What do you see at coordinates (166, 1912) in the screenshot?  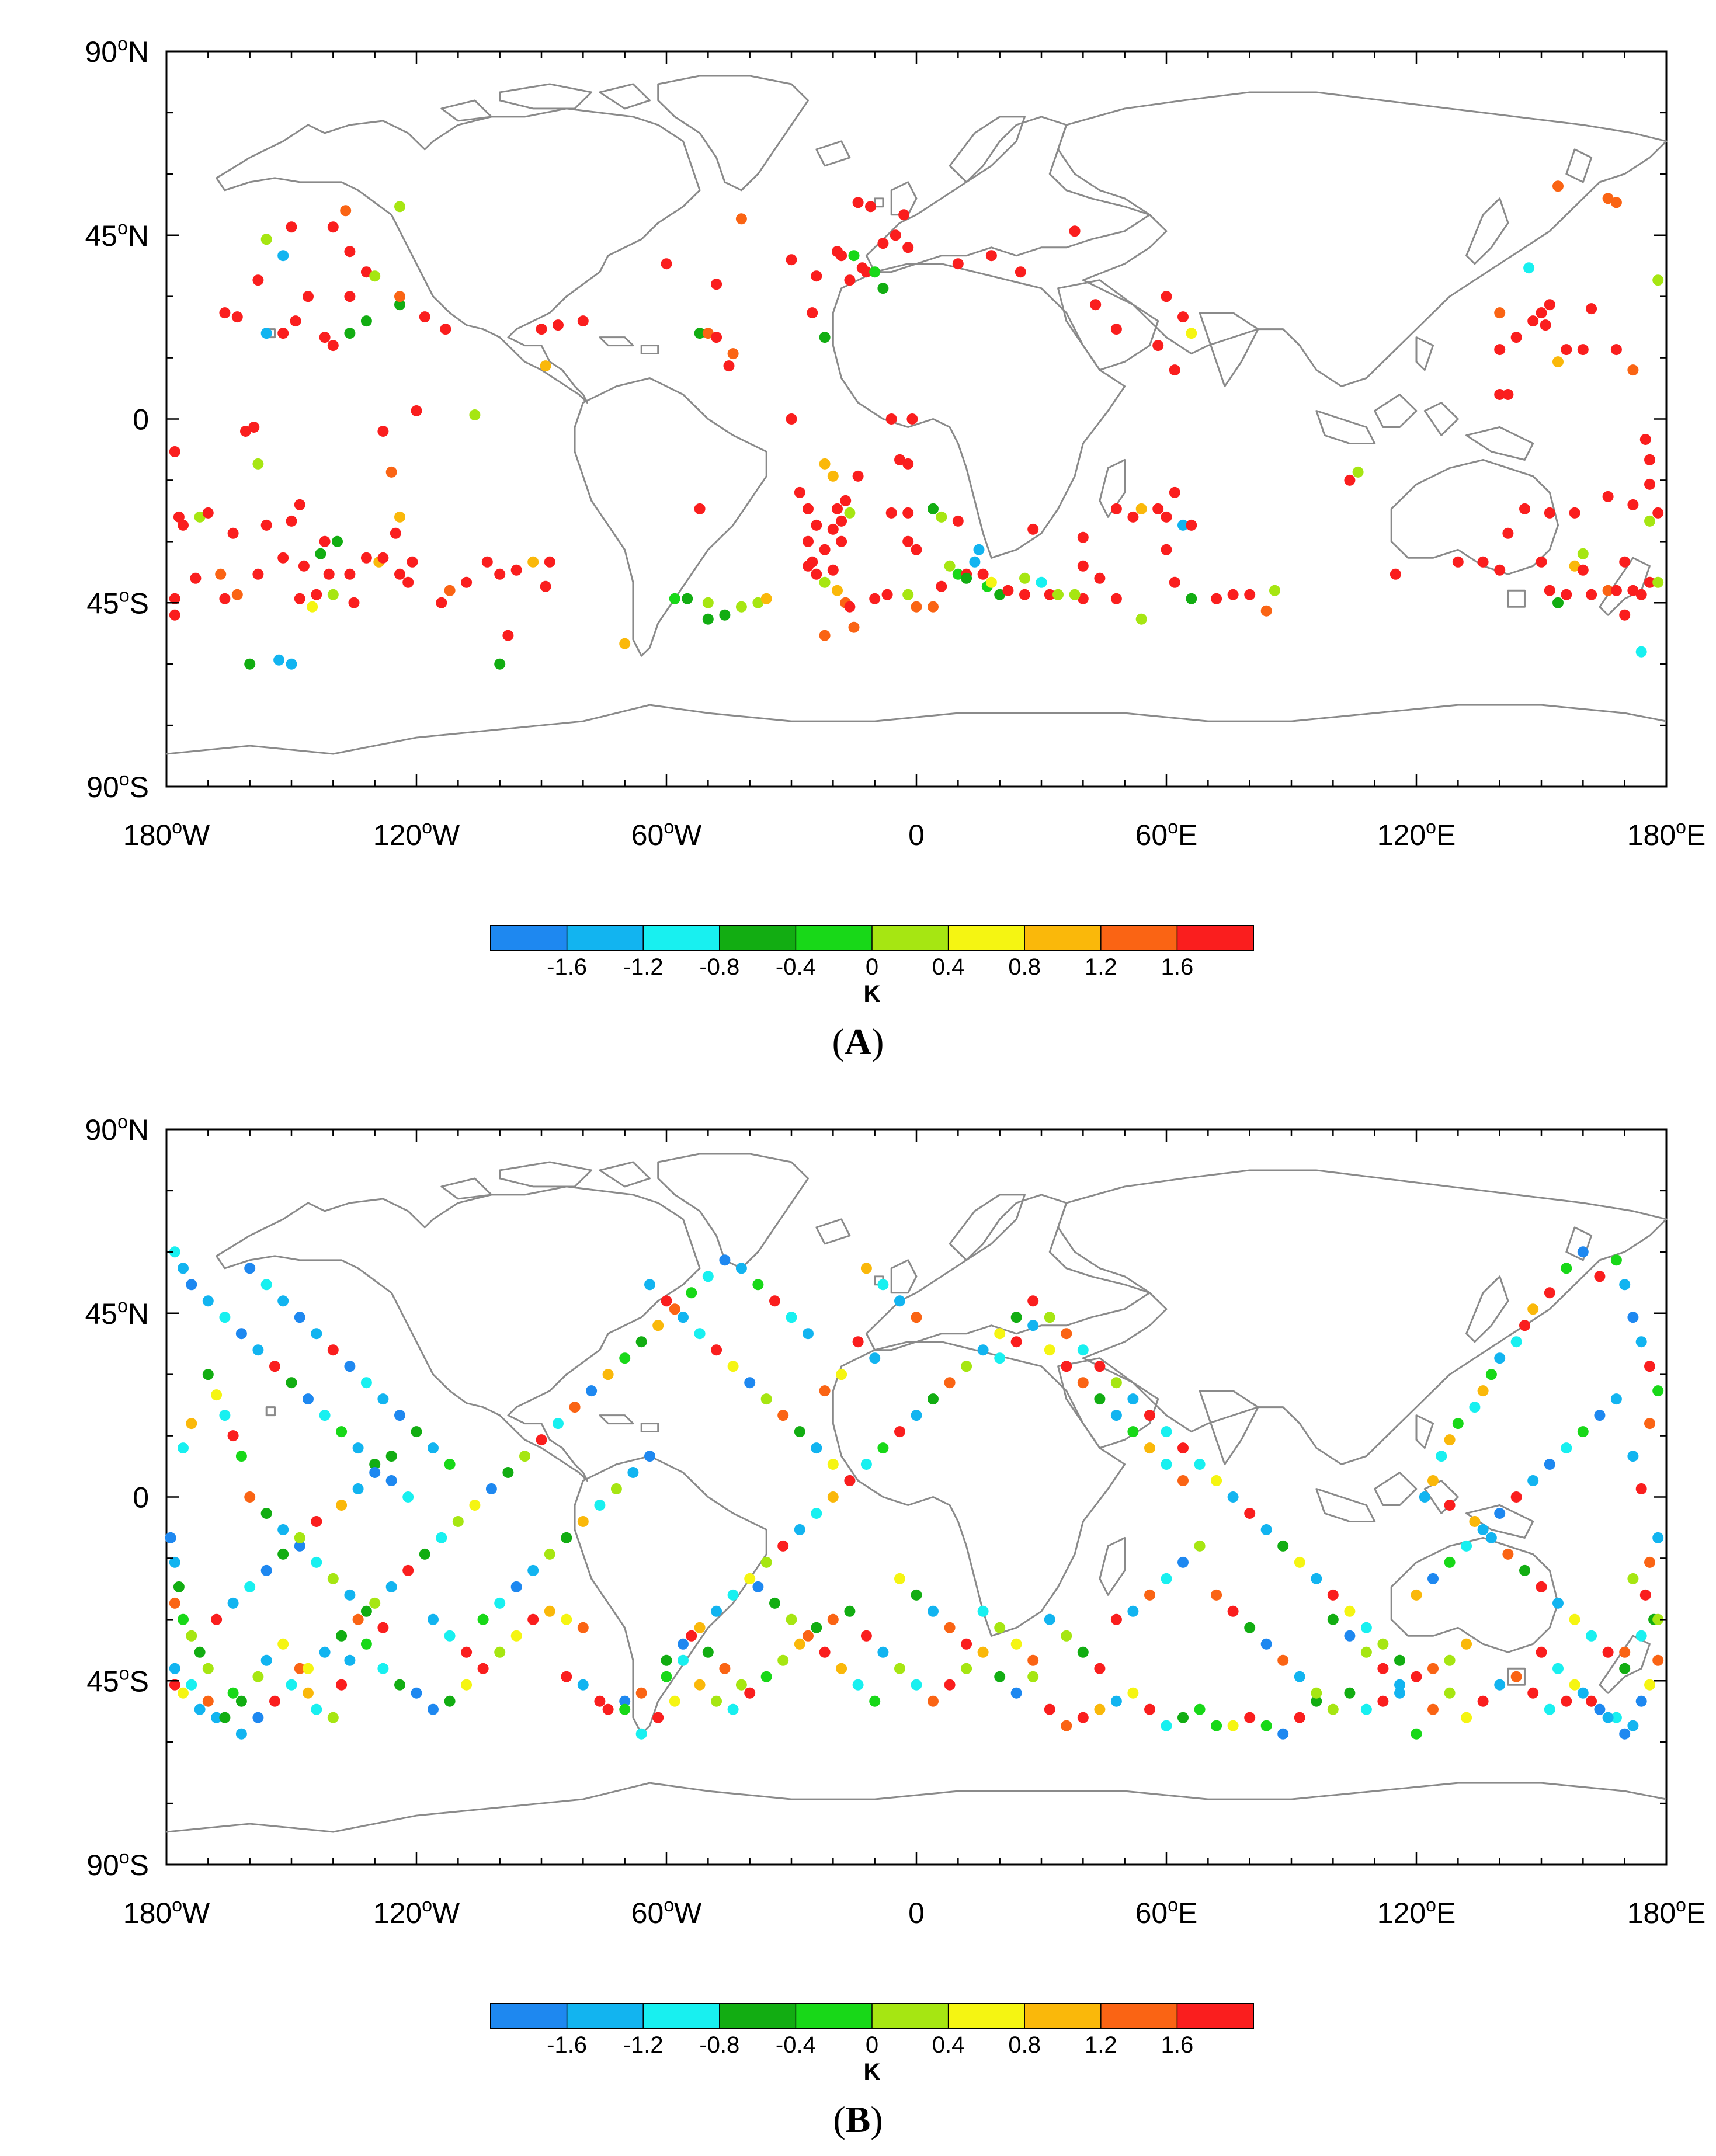 I see `x-tick-label: 180oW` at bounding box center [166, 1912].